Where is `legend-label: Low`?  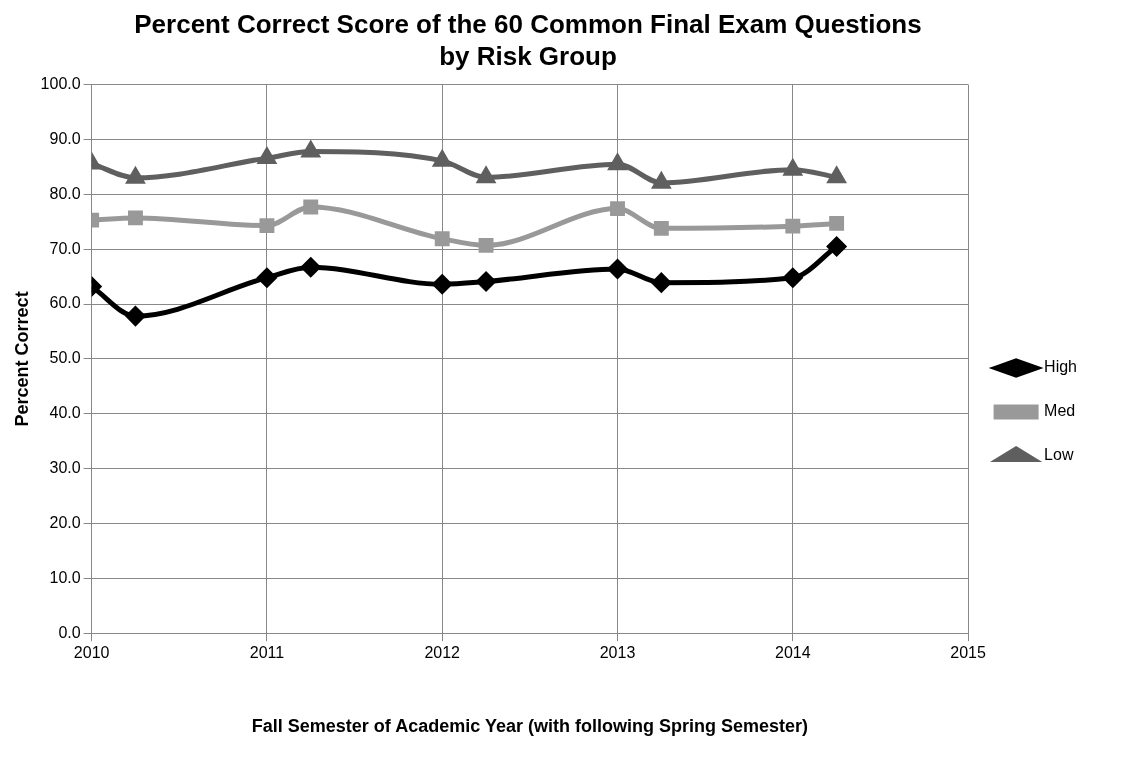
legend-label: Low is located at coordinates (1059, 455).